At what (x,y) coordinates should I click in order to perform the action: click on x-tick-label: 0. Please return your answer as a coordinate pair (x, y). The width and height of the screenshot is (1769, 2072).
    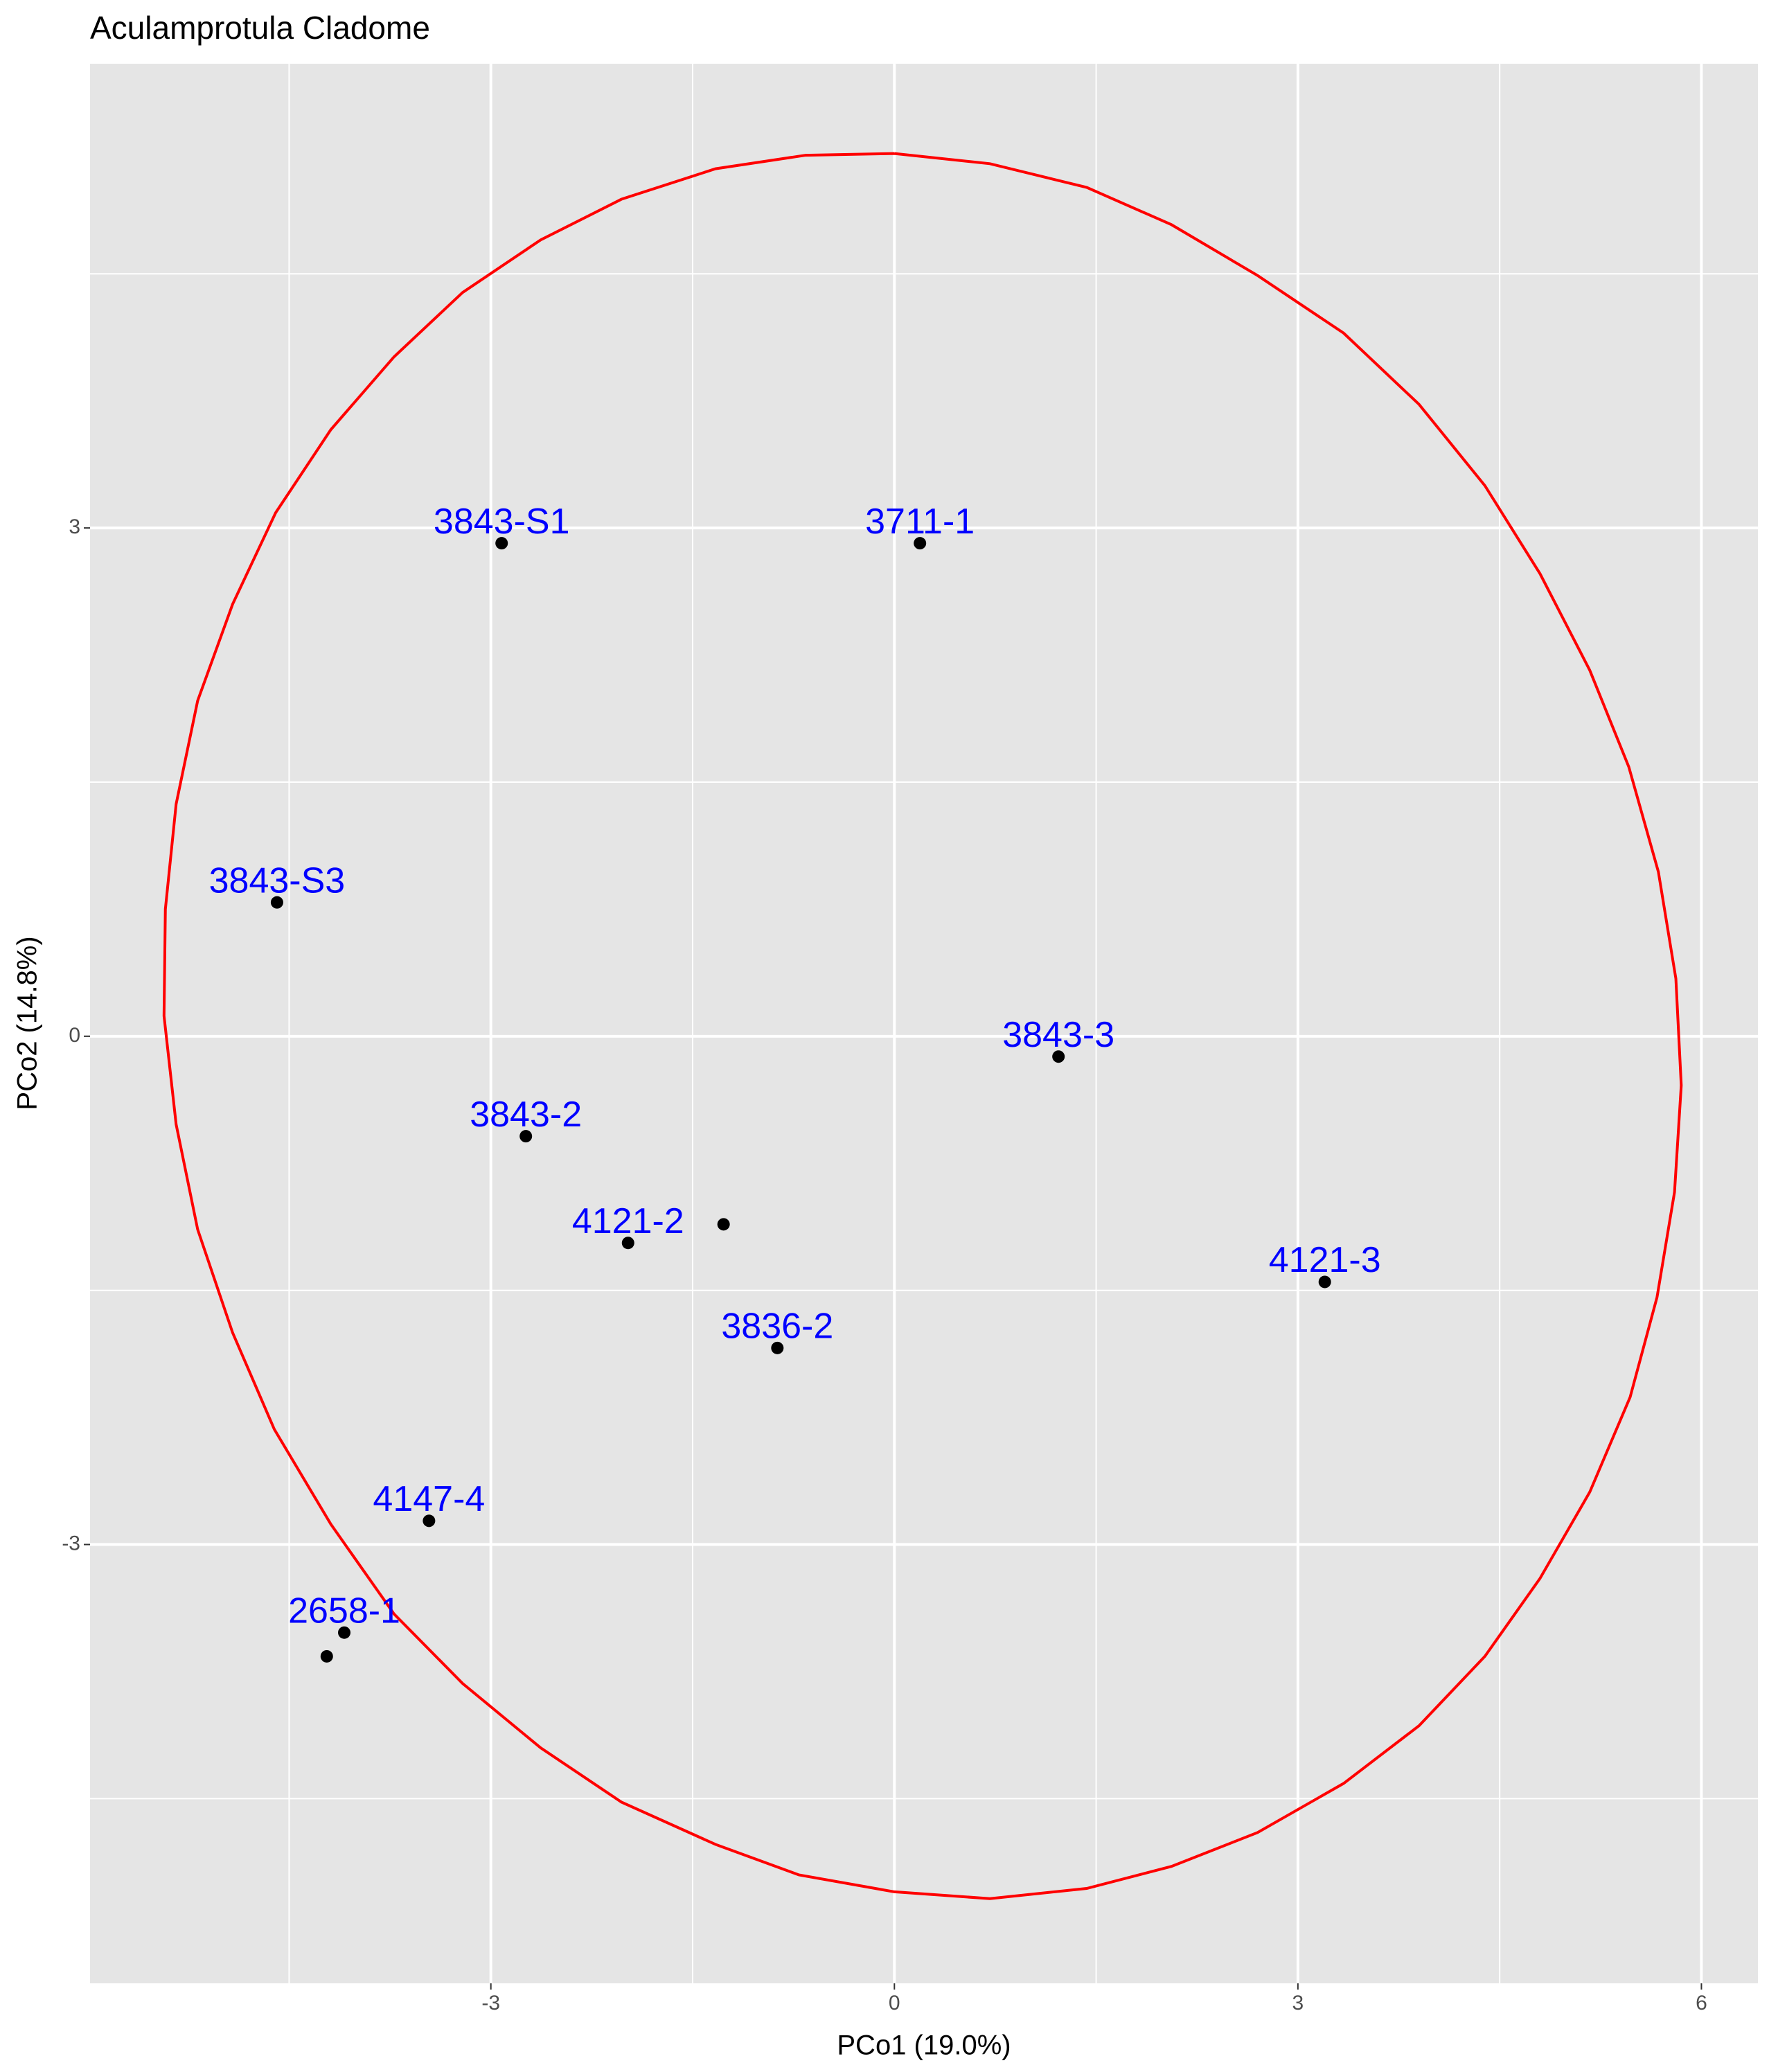
    Looking at the image, I should click on (894, 2003).